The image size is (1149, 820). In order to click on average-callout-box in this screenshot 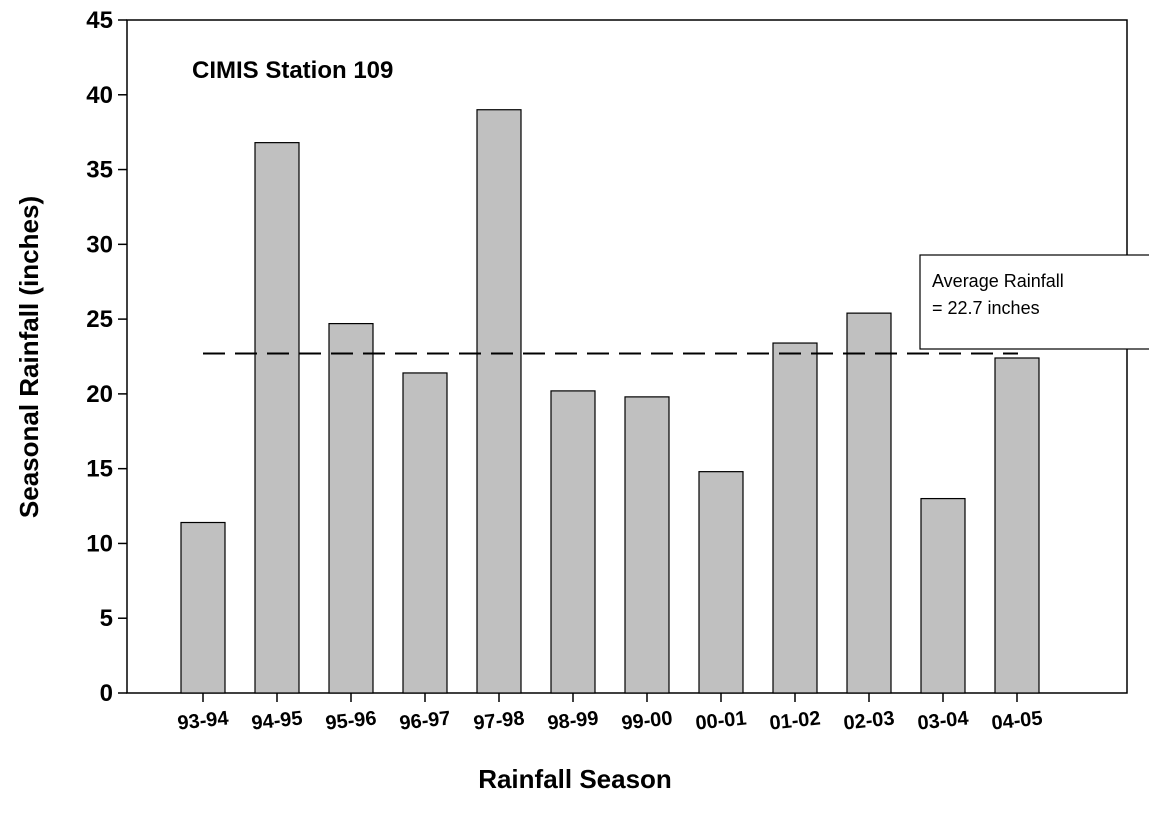, I will do `click(1034, 302)`.